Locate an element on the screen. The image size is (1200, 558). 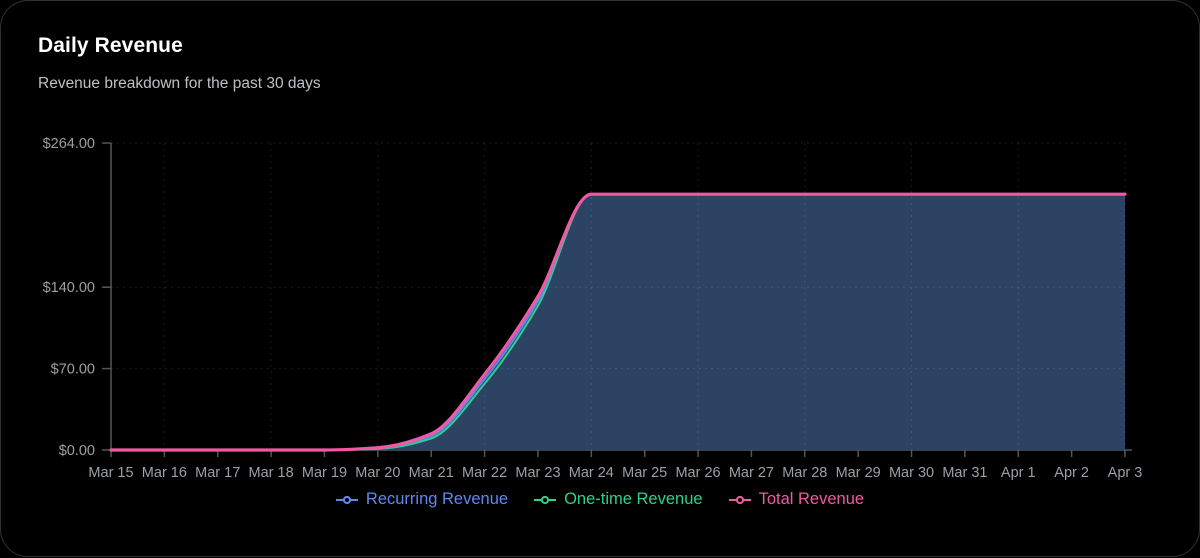
chart-subtitle: Revenue breakdown for the past 30 days is located at coordinates (179, 83).